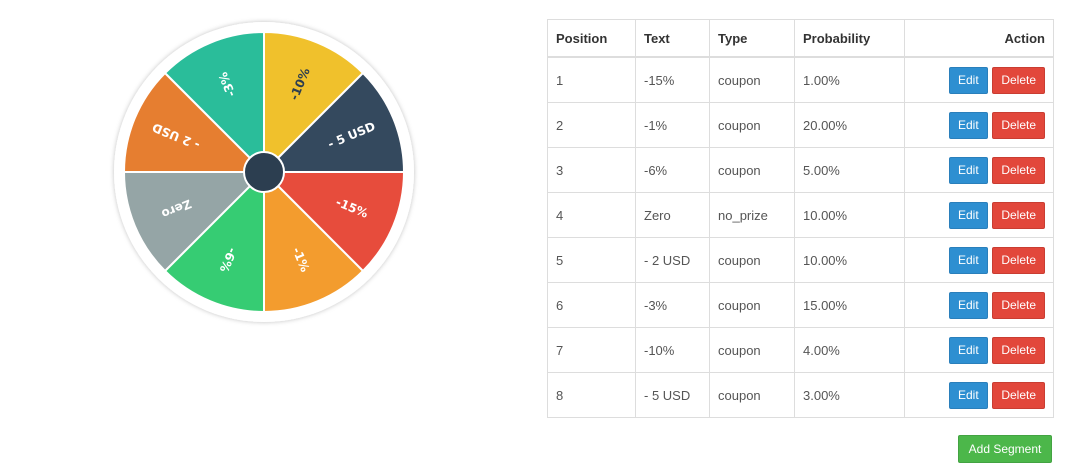 The image size is (1068, 476). I want to click on column-header-position: Position, so click(591, 38).